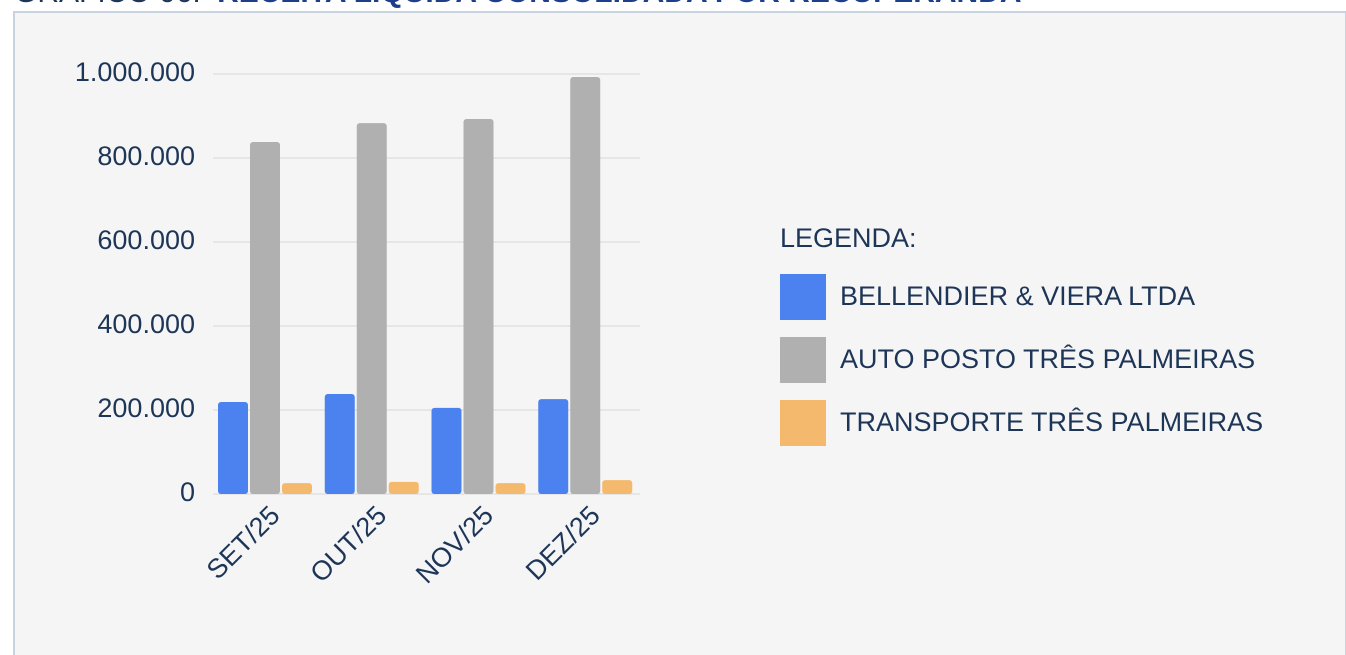 The height and width of the screenshot is (655, 1346). Describe the element at coordinates (146, 324) in the screenshot. I see `y-tick-label: 400.000` at that location.